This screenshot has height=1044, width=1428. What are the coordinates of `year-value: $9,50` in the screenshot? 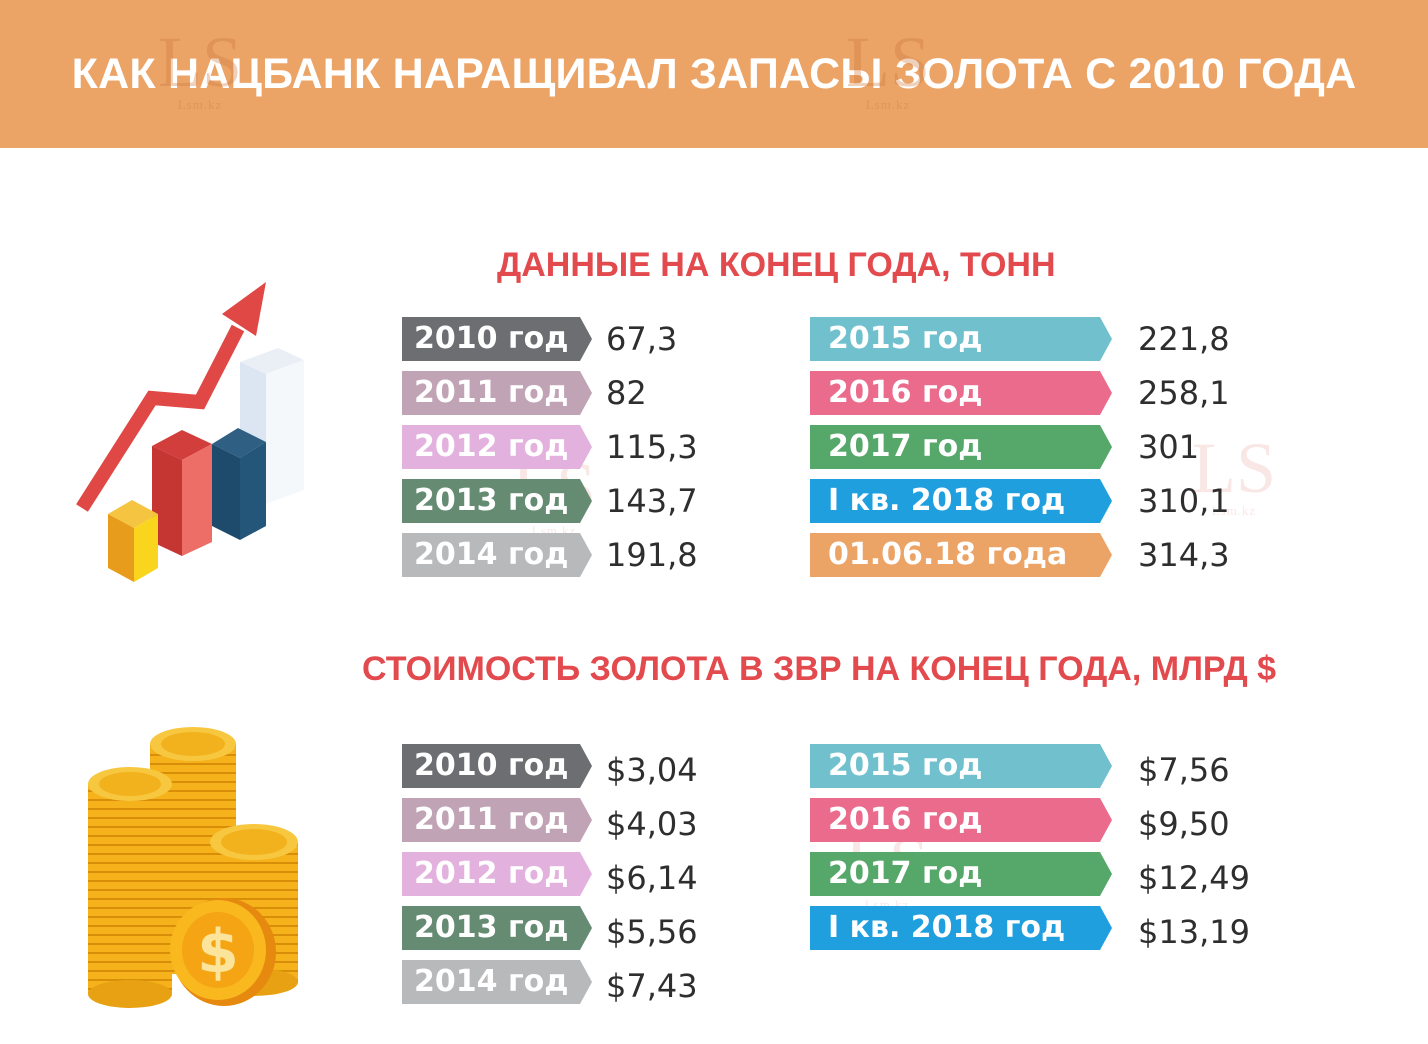 It's located at (1184, 824).